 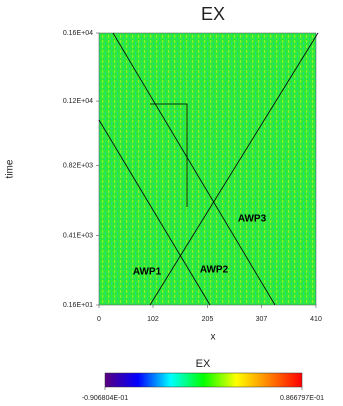 What do you see at coordinates (316, 319) in the screenshot?
I see `x-tick-label: 410` at bounding box center [316, 319].